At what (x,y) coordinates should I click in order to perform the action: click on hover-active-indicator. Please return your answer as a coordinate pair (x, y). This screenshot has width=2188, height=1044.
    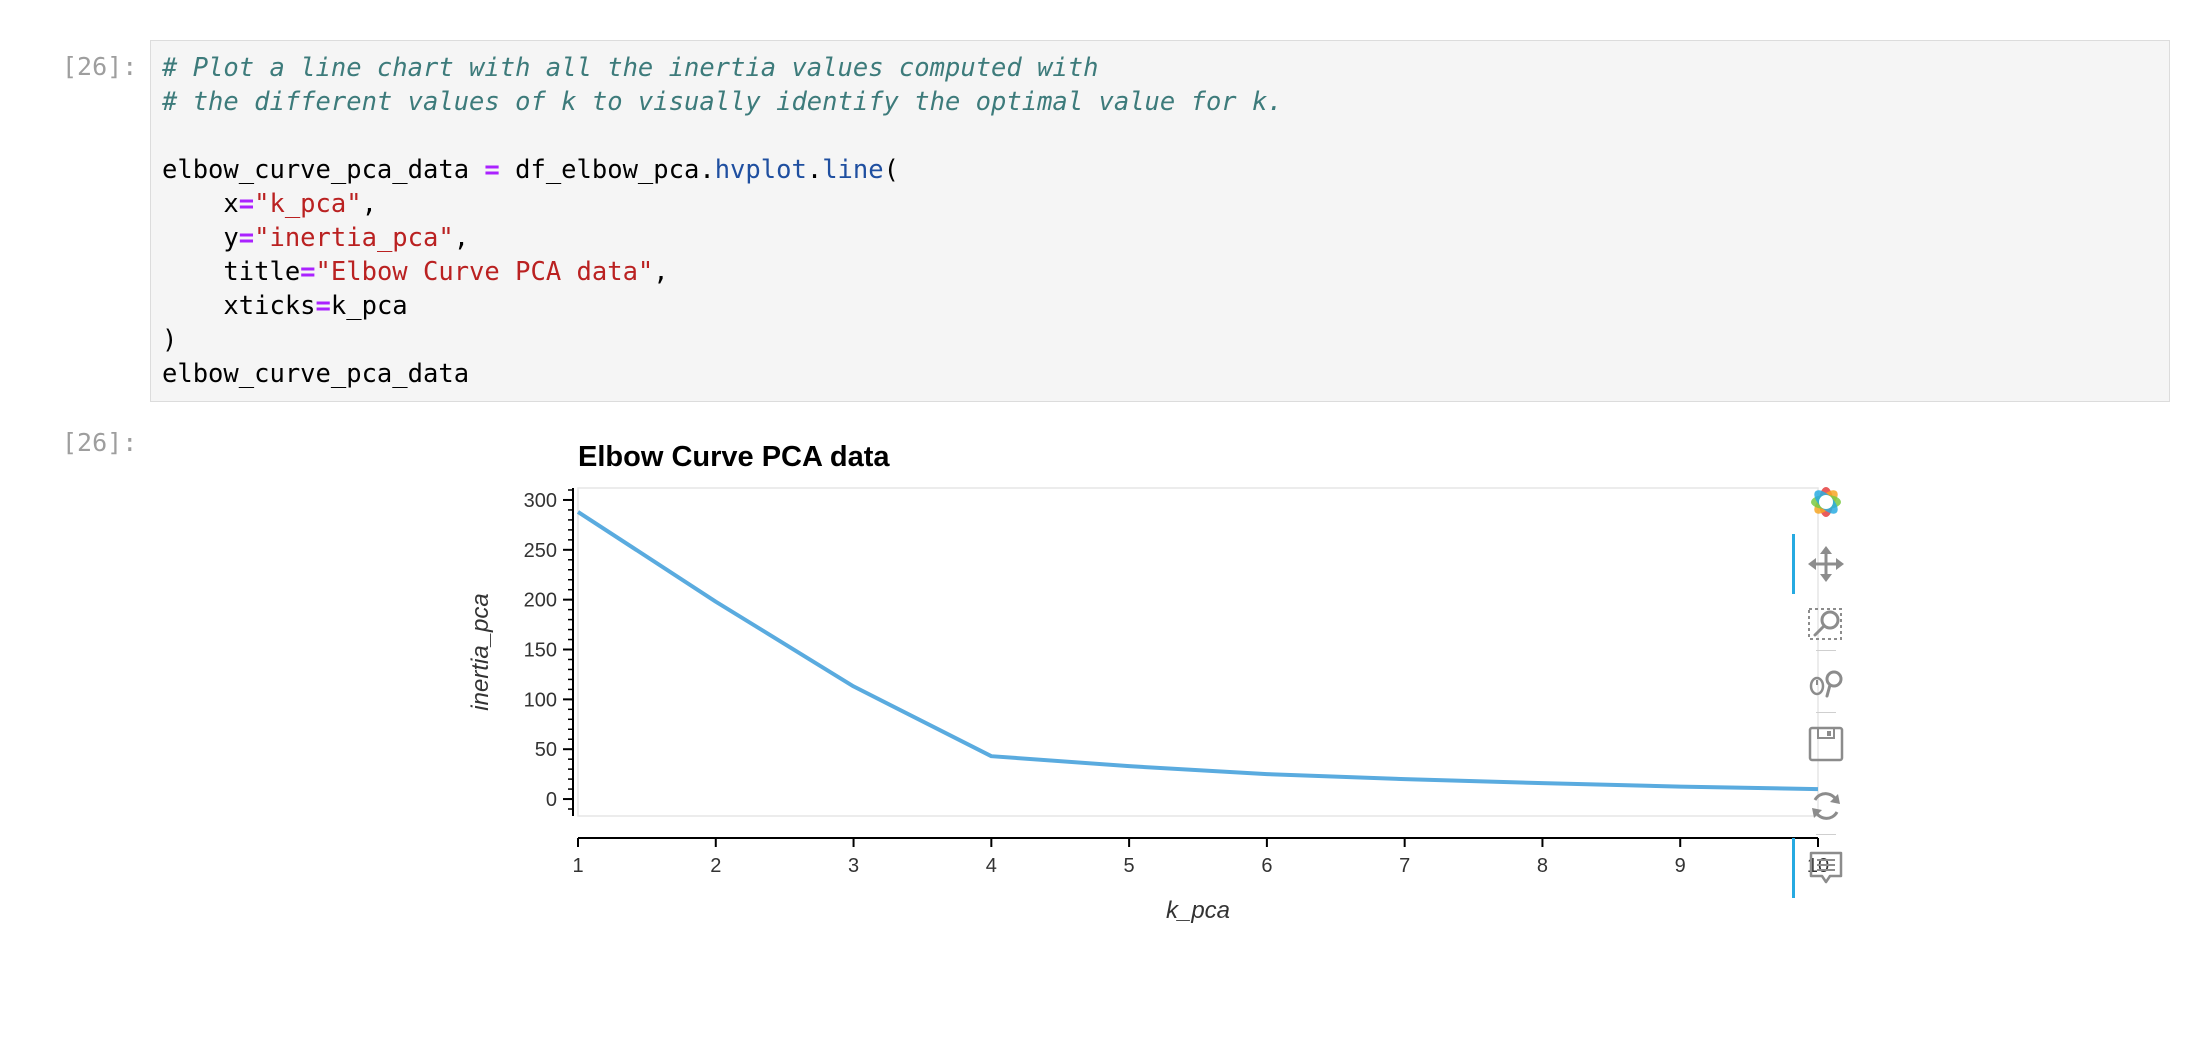
    Looking at the image, I should click on (1793, 868).